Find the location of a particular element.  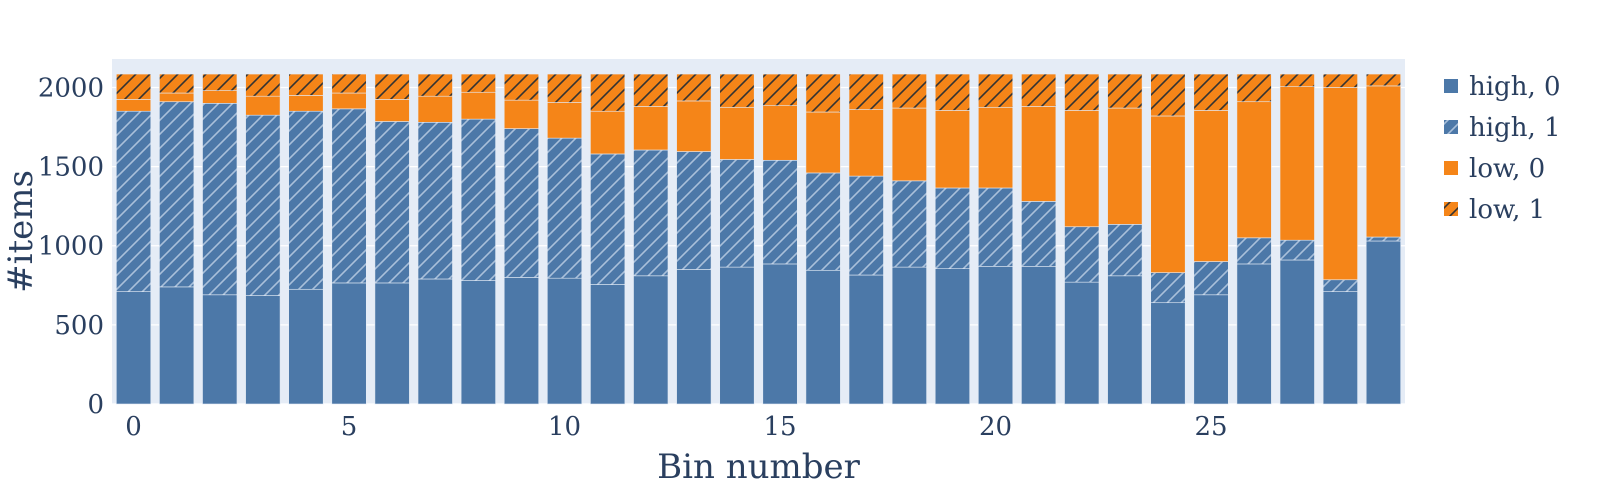

y-axis-ticks: 0 500 1000 1500 2000 is located at coordinates (71, 246).